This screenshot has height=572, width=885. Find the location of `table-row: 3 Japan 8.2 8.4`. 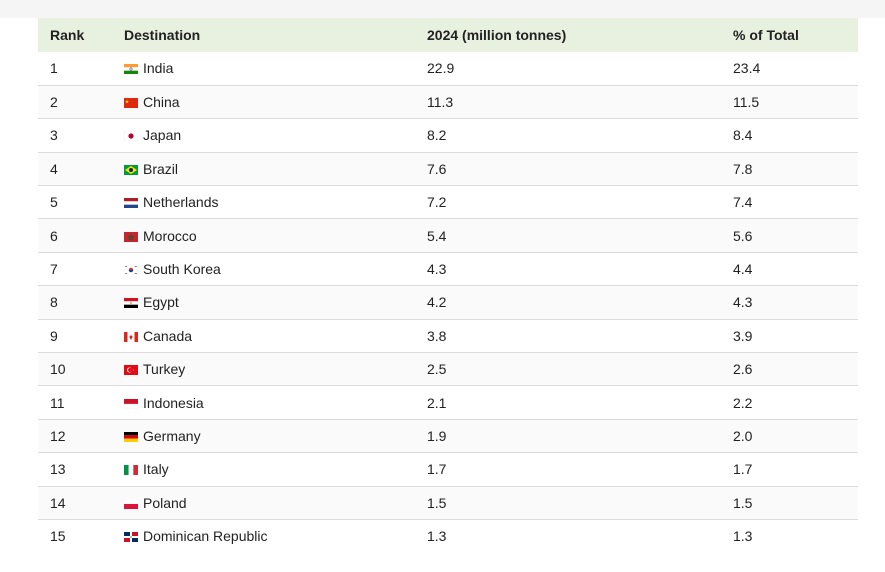

table-row: 3 Japan 8.2 8.4 is located at coordinates (448, 135).